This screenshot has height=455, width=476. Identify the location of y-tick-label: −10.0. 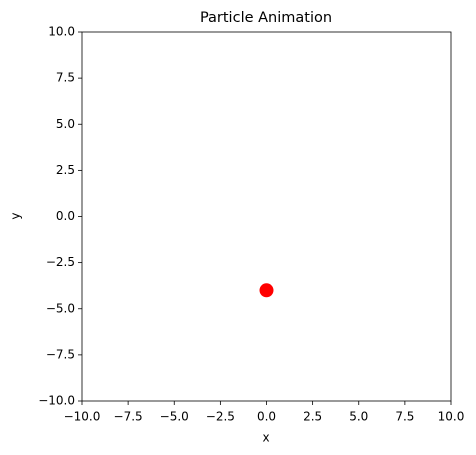
(56, 401).